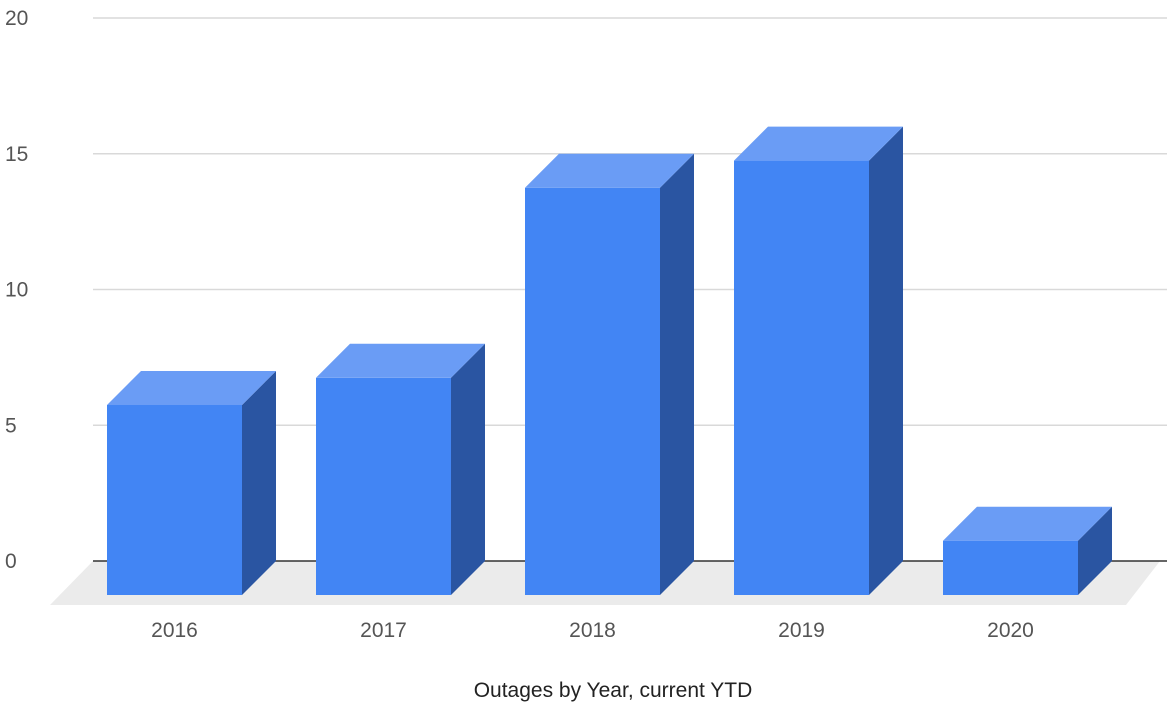 Image resolution: width=1167 pixels, height=711 pixels. I want to click on x-tick-label: 2020, so click(1010, 630).